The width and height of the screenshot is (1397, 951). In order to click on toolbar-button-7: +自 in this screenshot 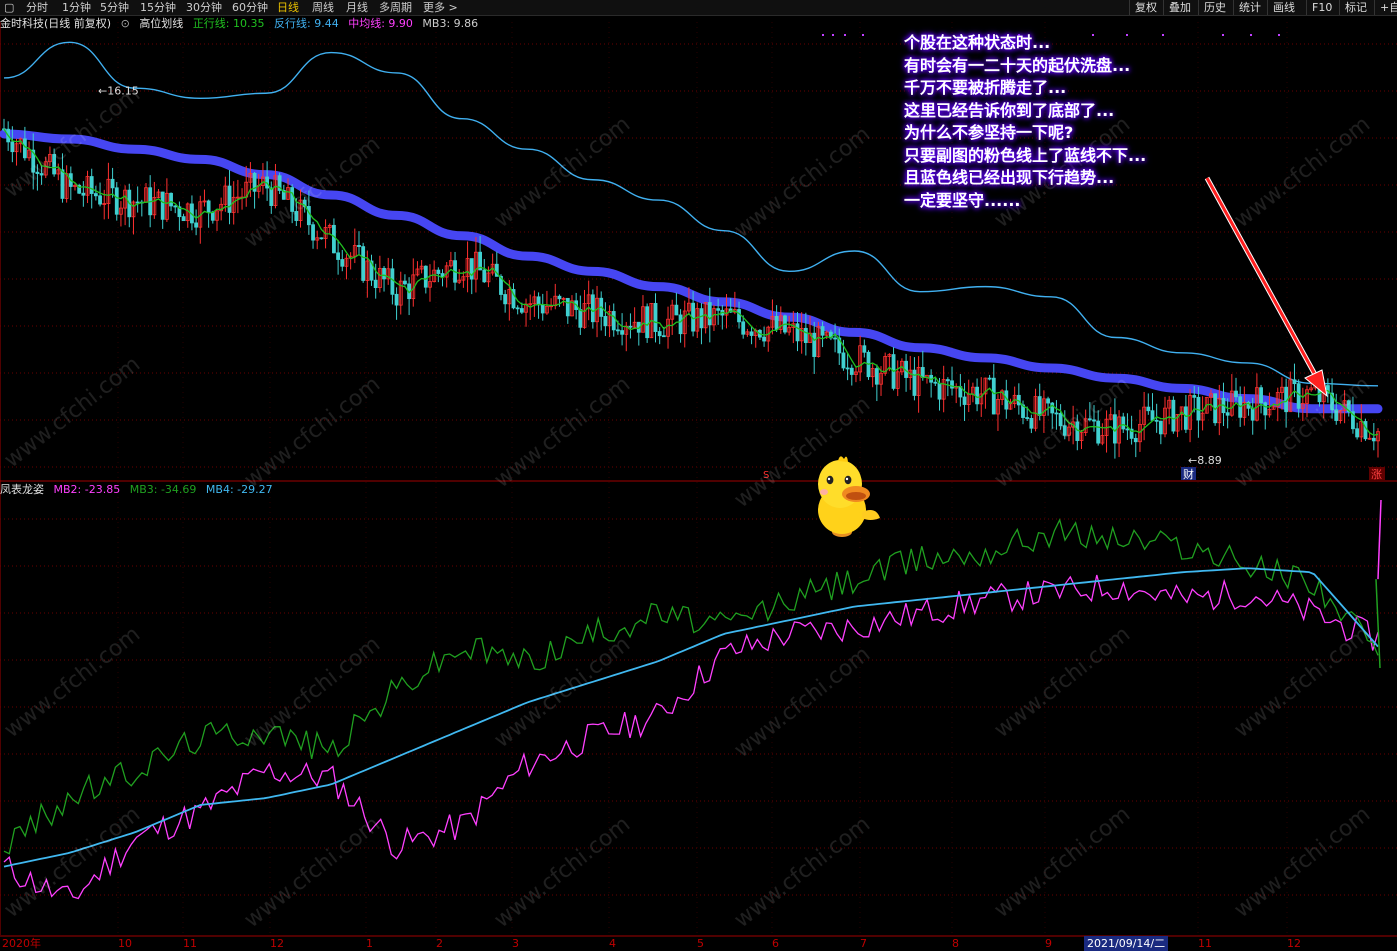, I will do `click(1385, 7)`.